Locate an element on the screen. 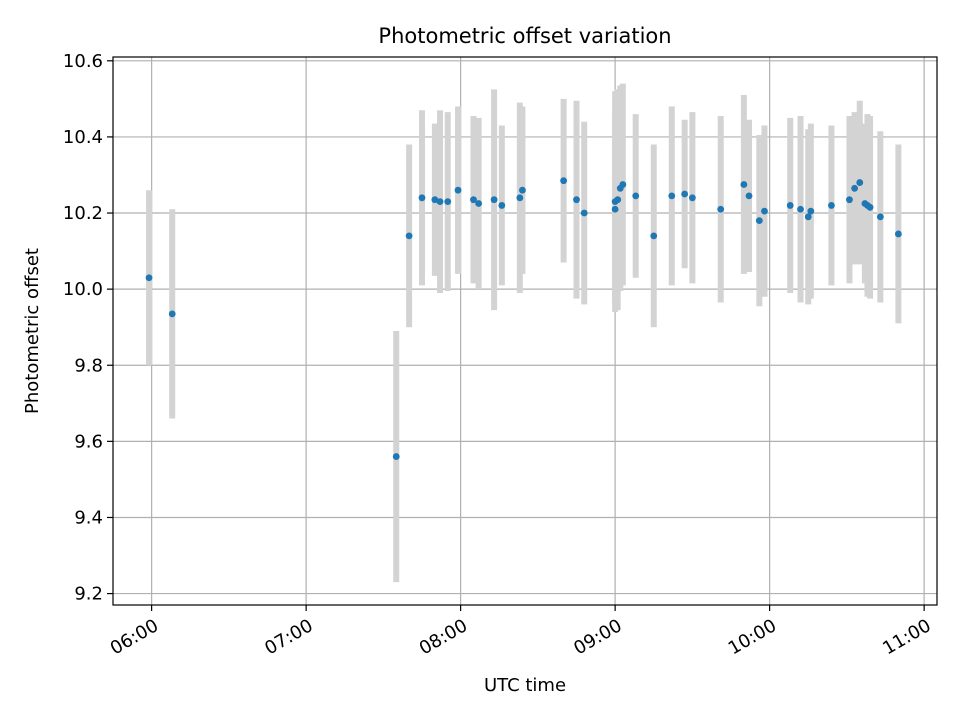 The height and width of the screenshot is (720, 960). y-tick-label: 10.4 is located at coordinates (83, 137).